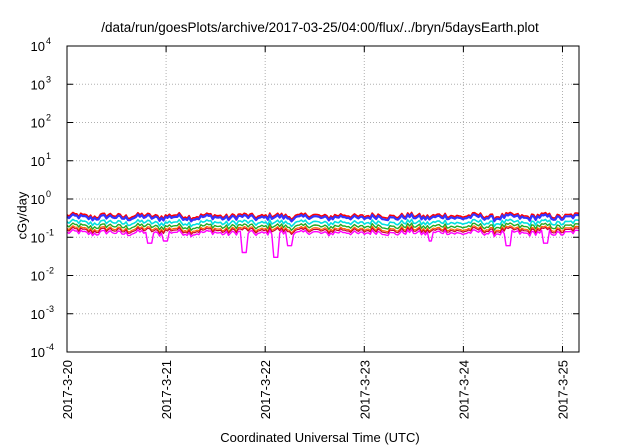  I want to click on series-lines, so click(323, 234).